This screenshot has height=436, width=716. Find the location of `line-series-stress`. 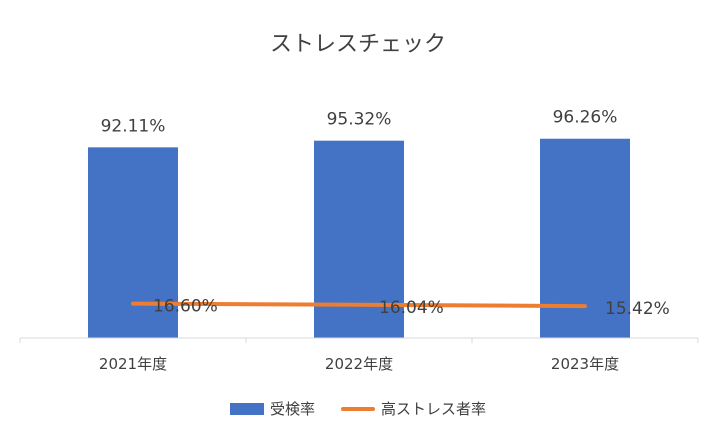

line-series-stress is located at coordinates (359, 305).